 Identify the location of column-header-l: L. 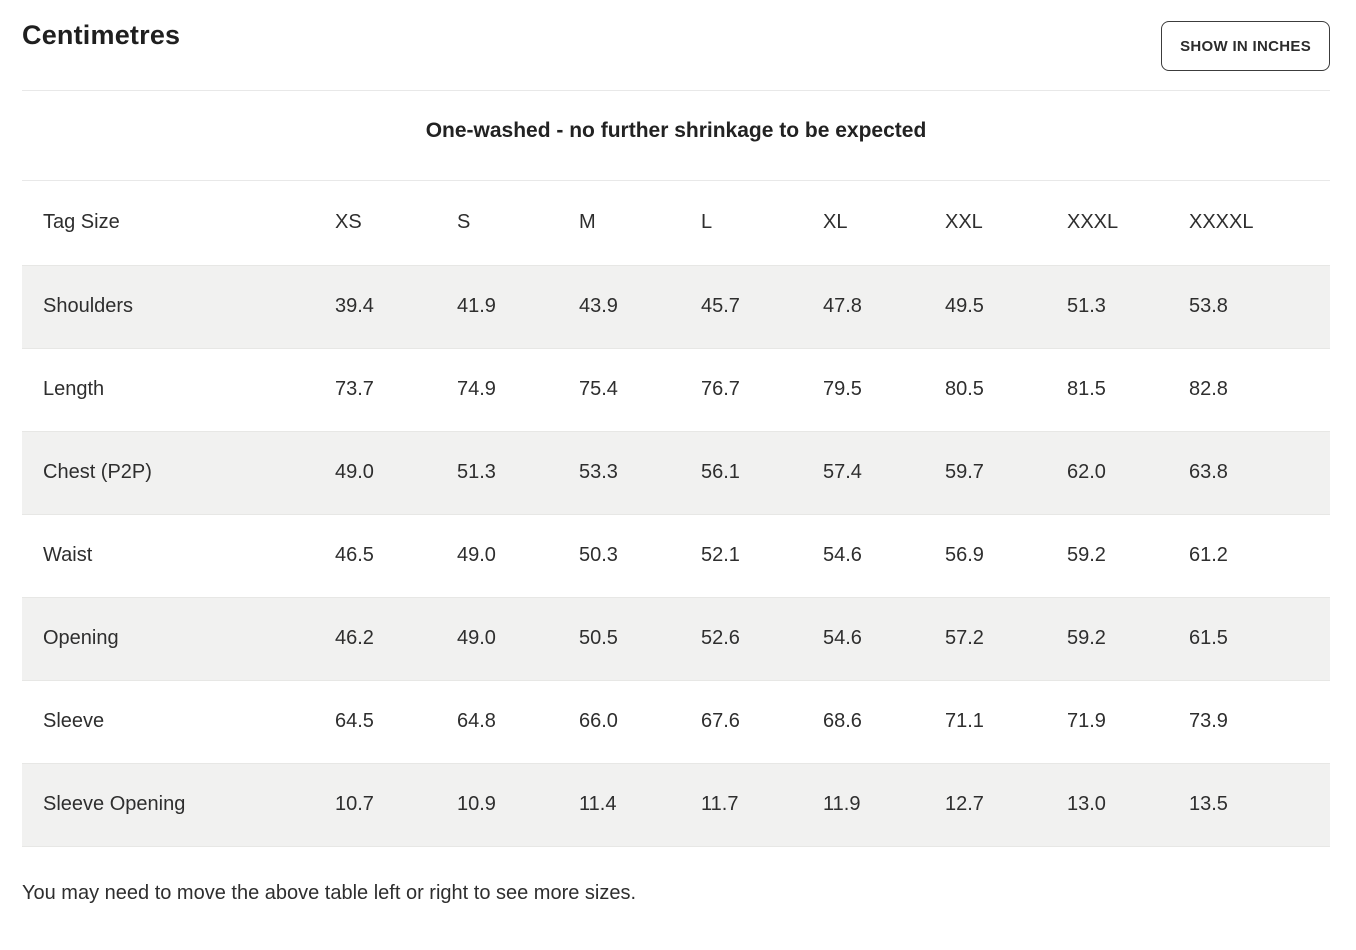
(707, 222).